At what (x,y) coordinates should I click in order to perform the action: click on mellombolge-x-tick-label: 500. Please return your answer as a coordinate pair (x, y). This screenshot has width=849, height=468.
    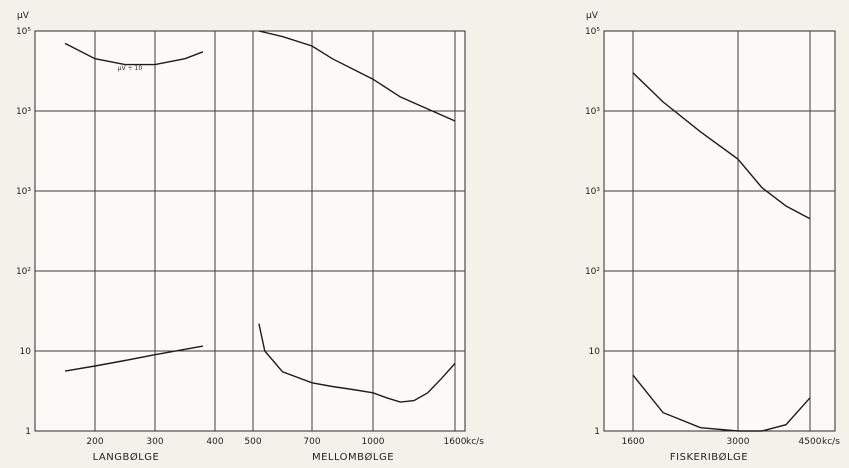
    Looking at the image, I should click on (252, 442).